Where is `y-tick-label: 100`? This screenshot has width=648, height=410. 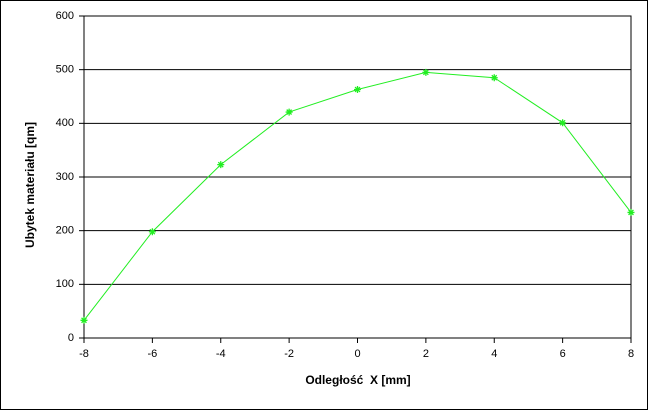 y-tick-label: 100 is located at coordinates (65, 284).